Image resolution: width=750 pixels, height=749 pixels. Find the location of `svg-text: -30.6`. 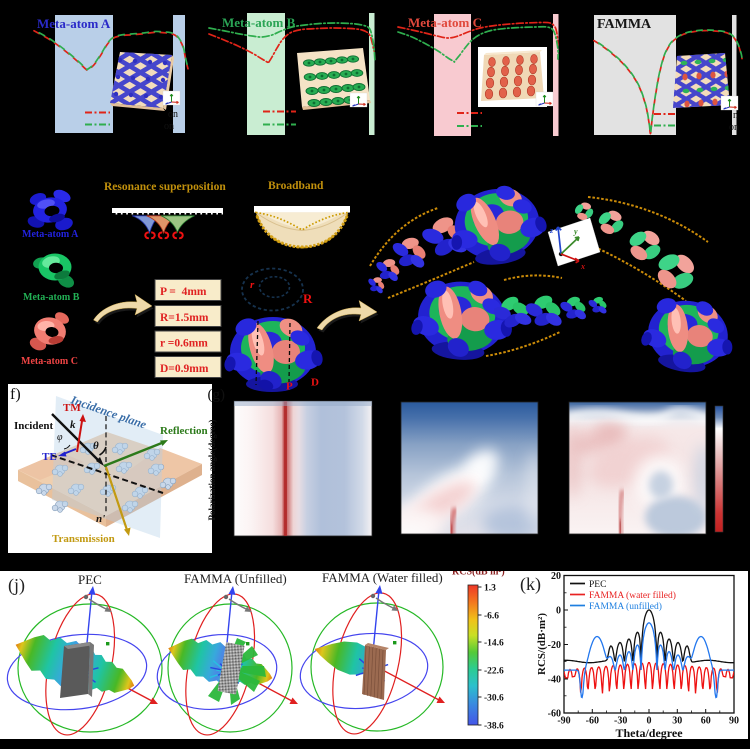

svg-text: -30.6 is located at coordinates (494, 699).